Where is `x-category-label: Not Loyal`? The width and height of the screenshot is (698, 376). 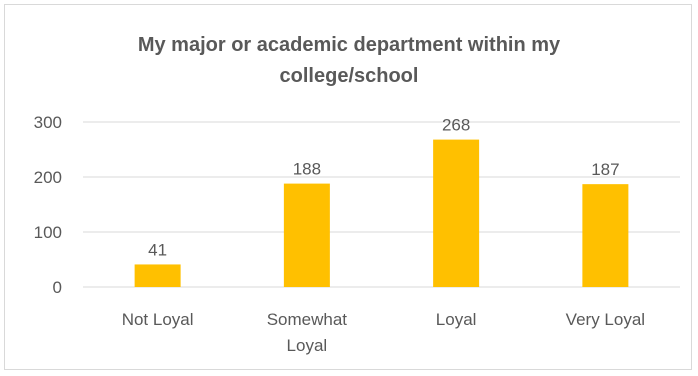
x-category-label: Not Loyal is located at coordinates (158, 319).